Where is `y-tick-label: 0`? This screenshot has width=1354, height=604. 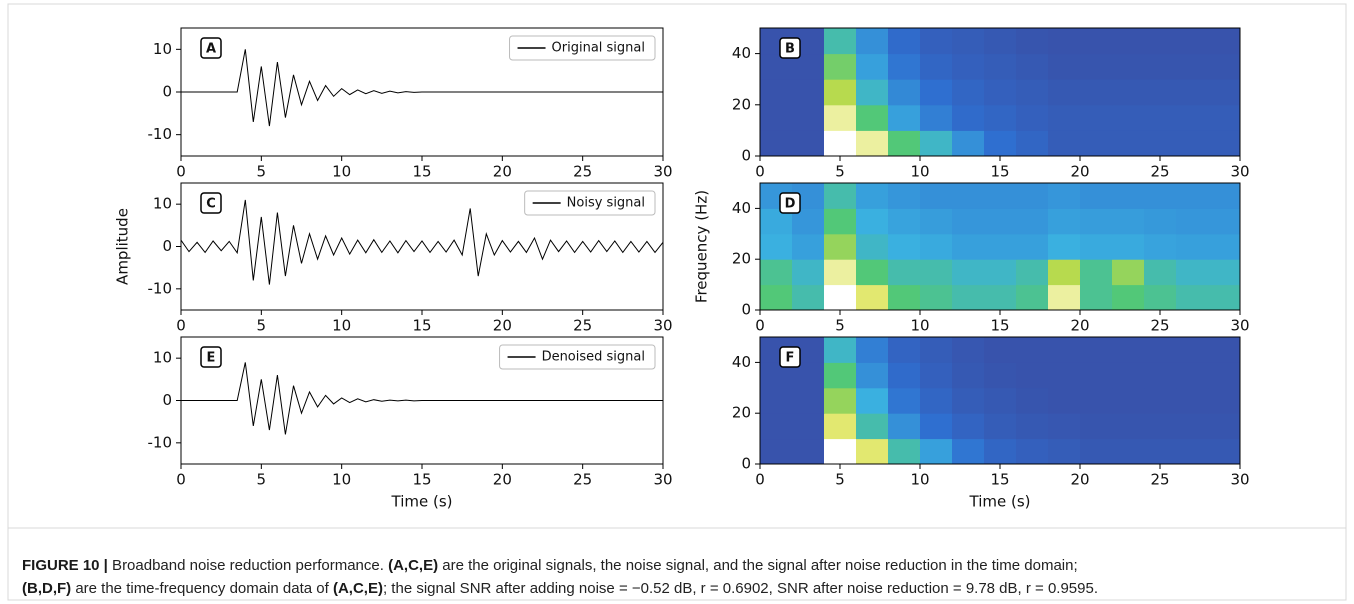 y-tick-label: 0 is located at coordinates (167, 400).